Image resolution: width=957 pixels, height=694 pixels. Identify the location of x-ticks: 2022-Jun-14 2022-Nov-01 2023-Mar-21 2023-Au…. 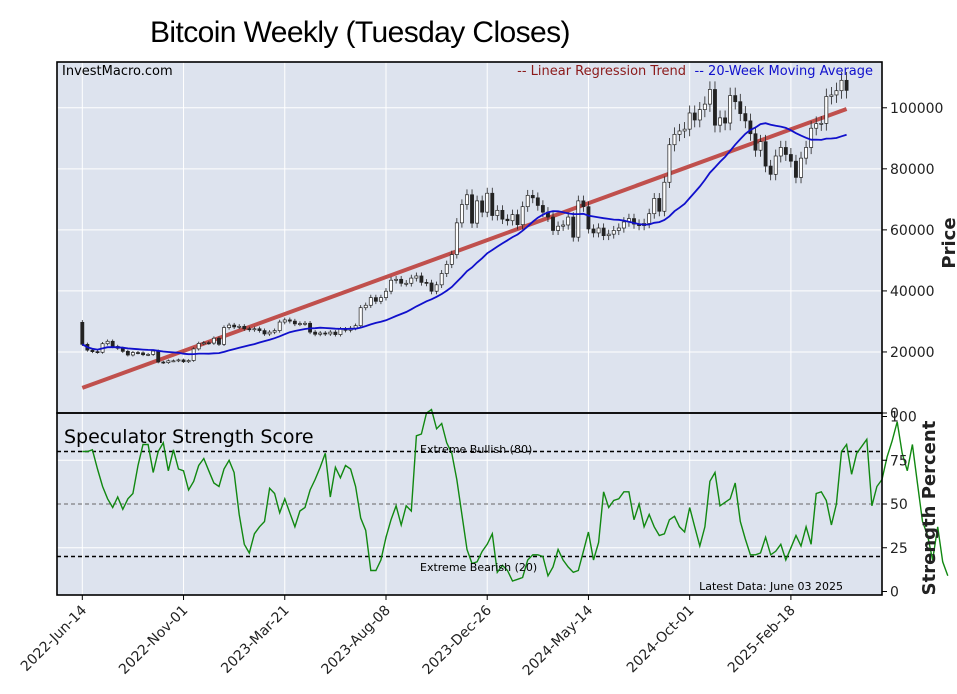
(408, 637).